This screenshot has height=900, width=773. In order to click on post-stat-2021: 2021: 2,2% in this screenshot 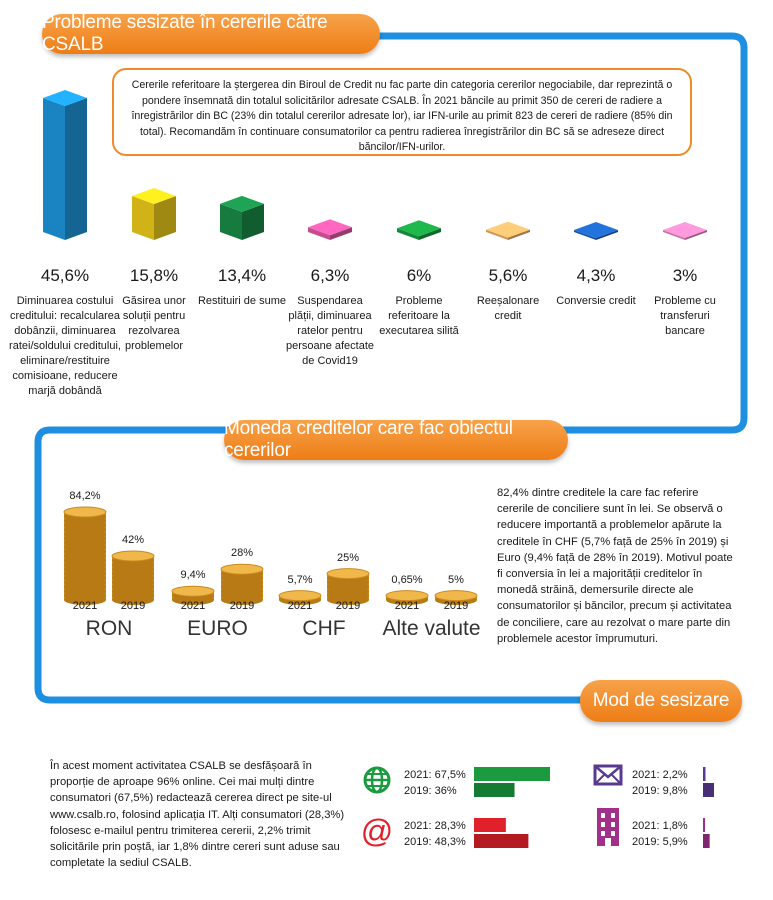, I will do `click(660, 775)`.